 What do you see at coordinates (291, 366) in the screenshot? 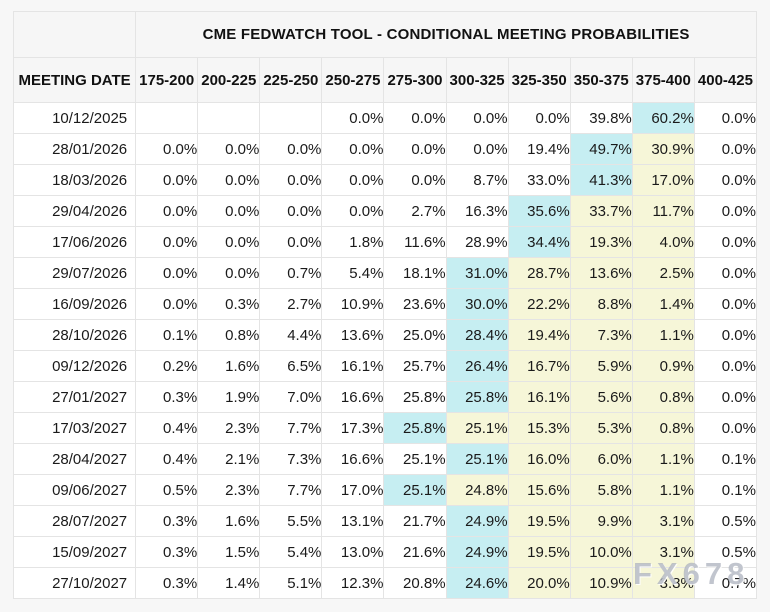
I see `probability-cell: 6.5%` at bounding box center [291, 366].